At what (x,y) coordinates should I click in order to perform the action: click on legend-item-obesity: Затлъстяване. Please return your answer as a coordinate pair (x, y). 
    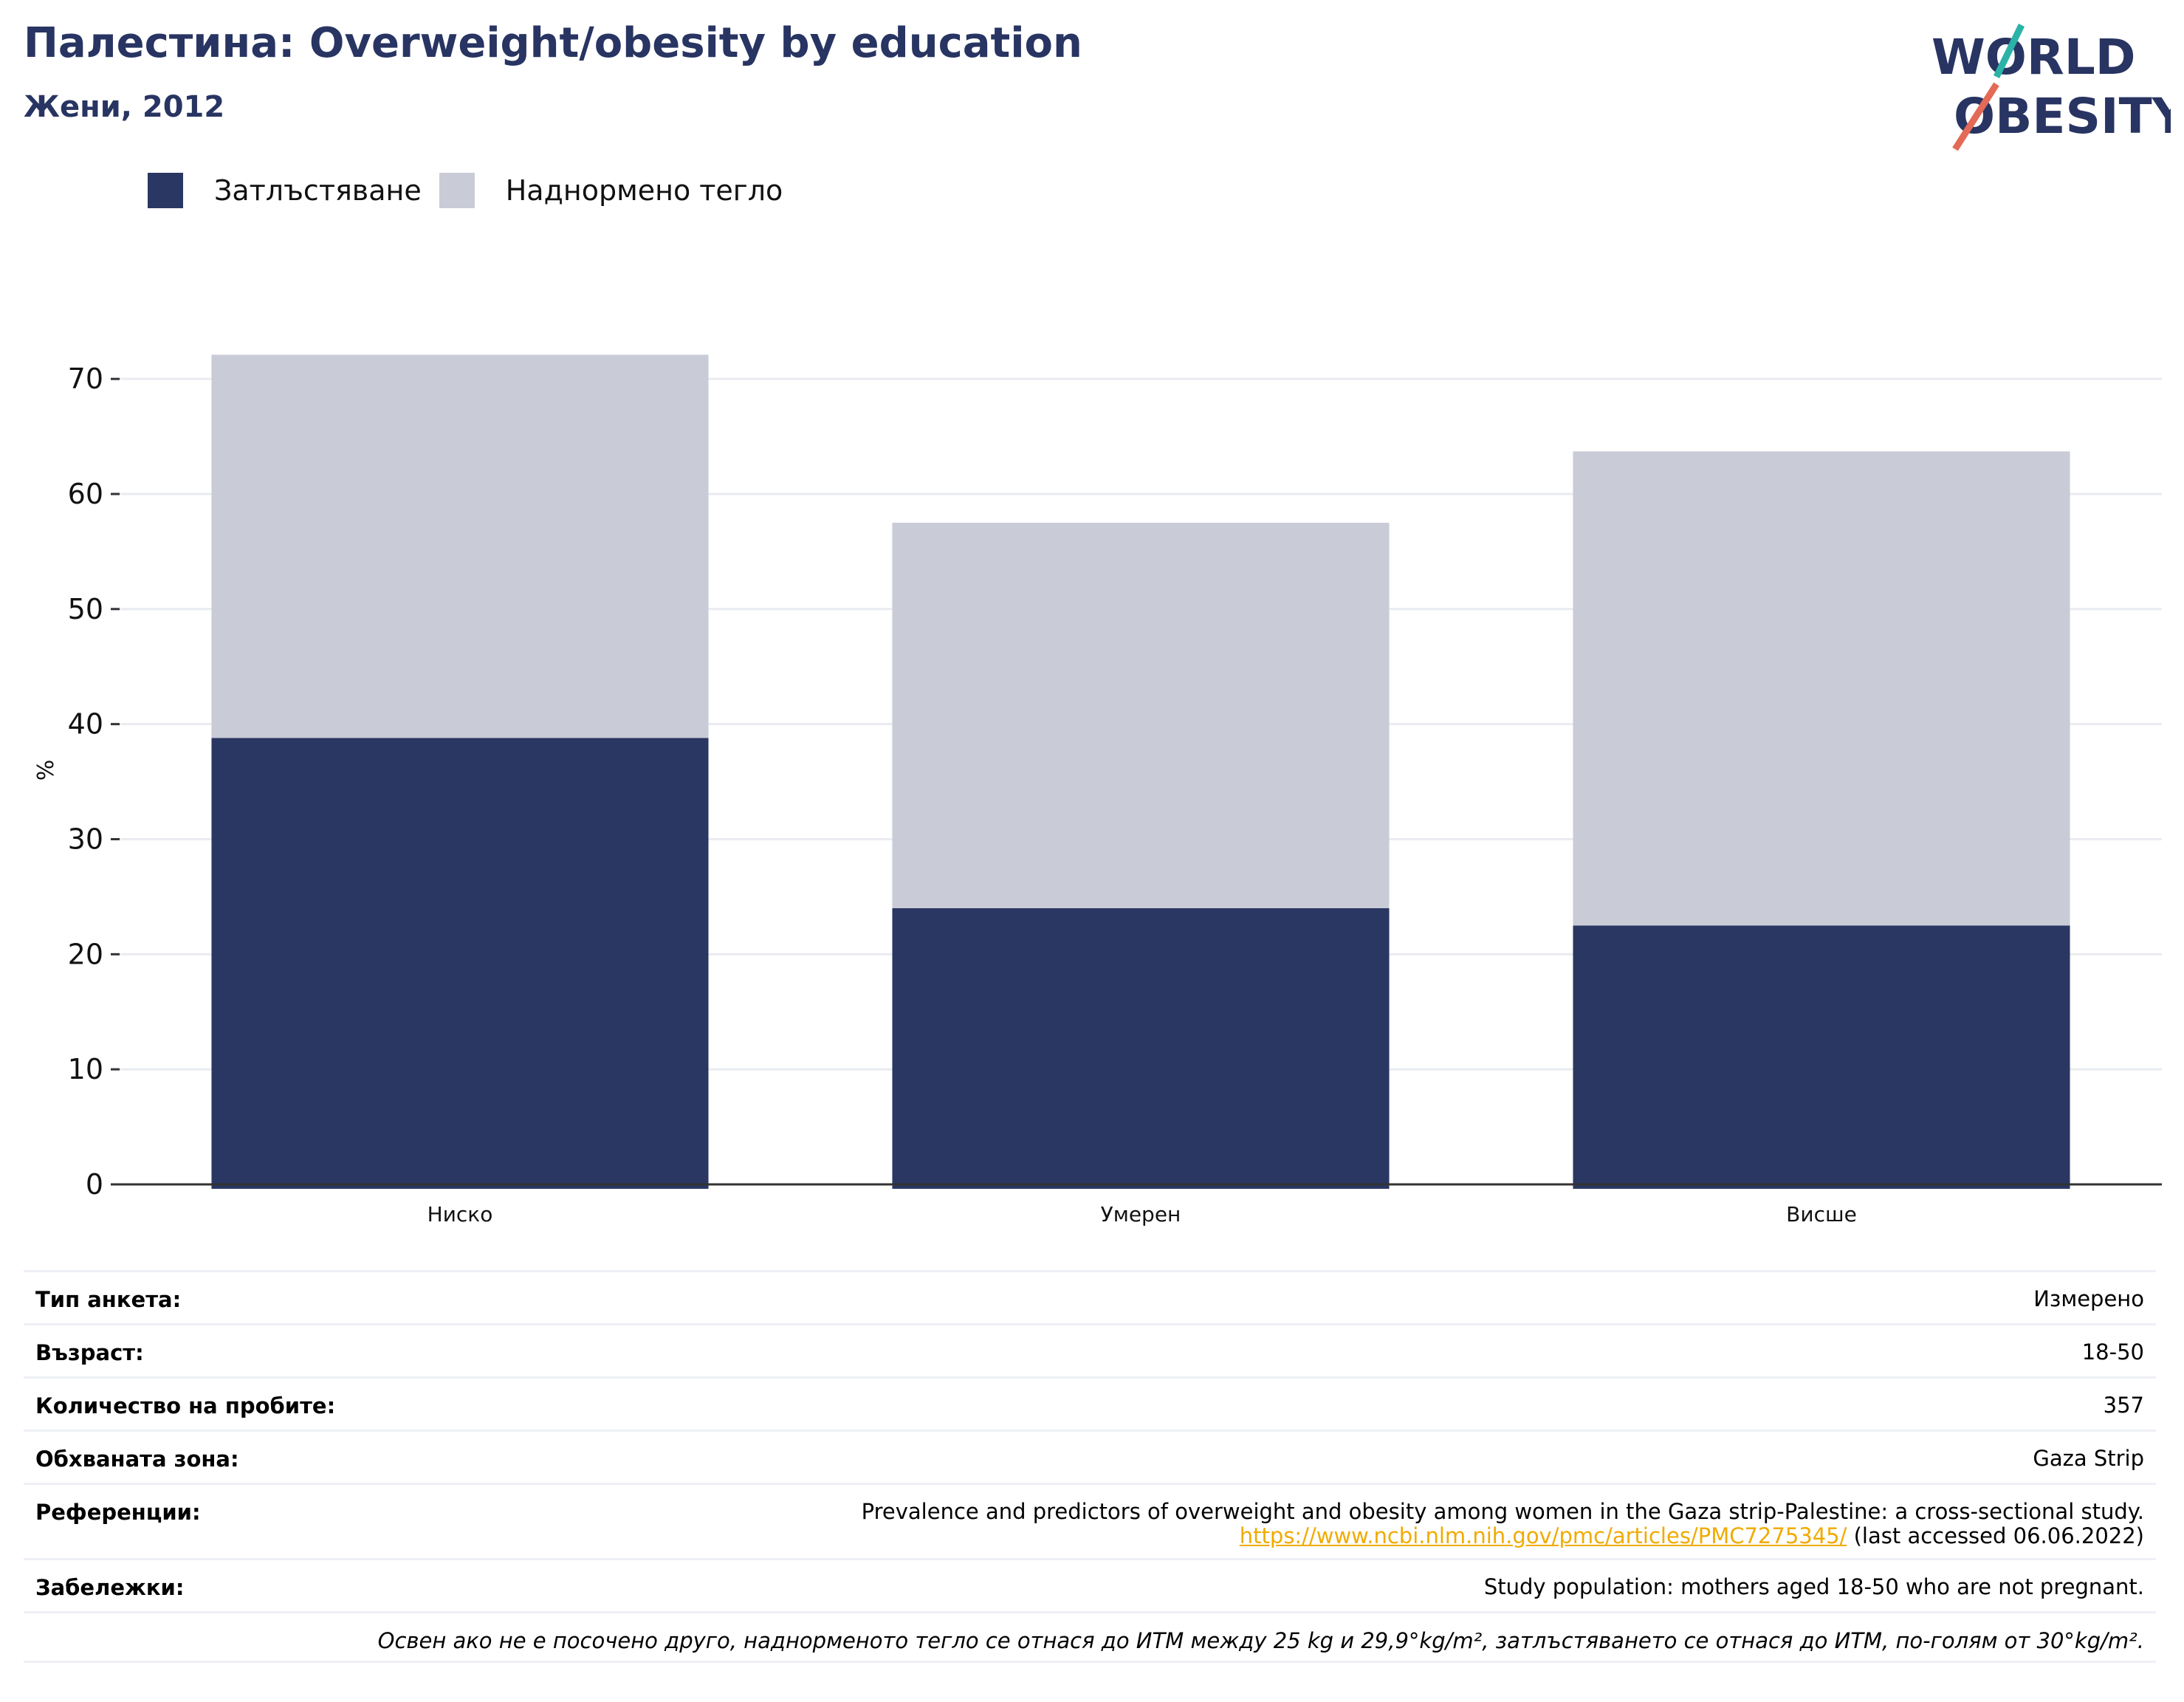
    Looking at the image, I should click on (285, 190).